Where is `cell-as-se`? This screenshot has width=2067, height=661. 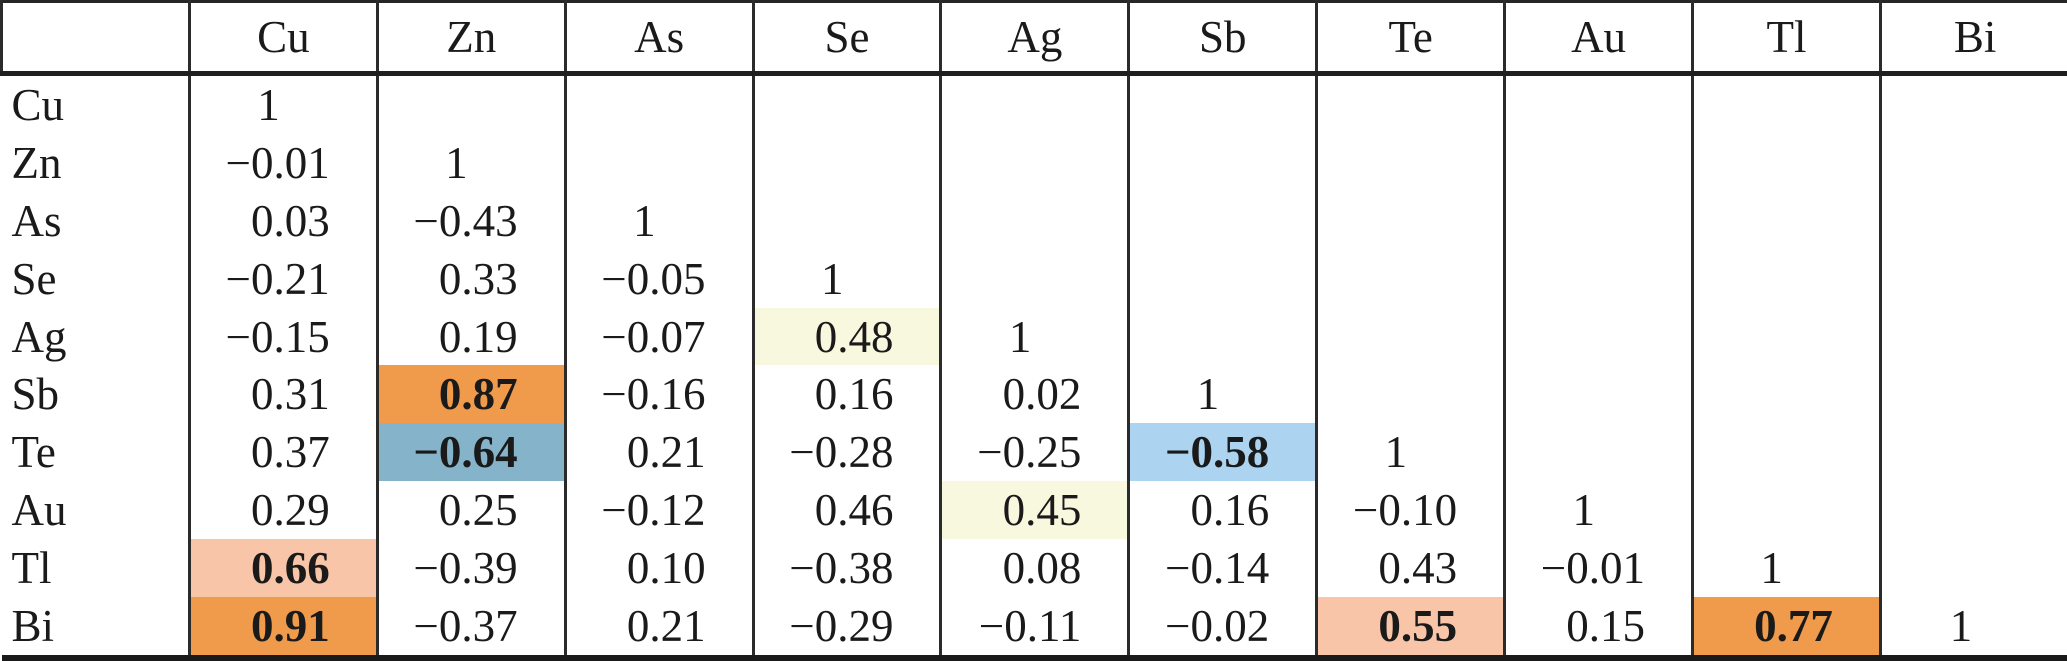
cell-as-se is located at coordinates (846, 220).